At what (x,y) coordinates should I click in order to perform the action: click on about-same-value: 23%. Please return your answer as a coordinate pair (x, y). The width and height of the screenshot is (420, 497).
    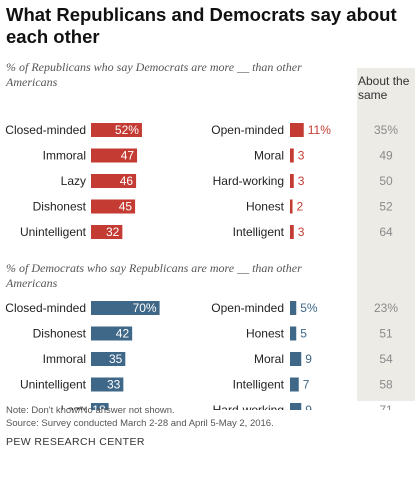
    Looking at the image, I should click on (386, 308).